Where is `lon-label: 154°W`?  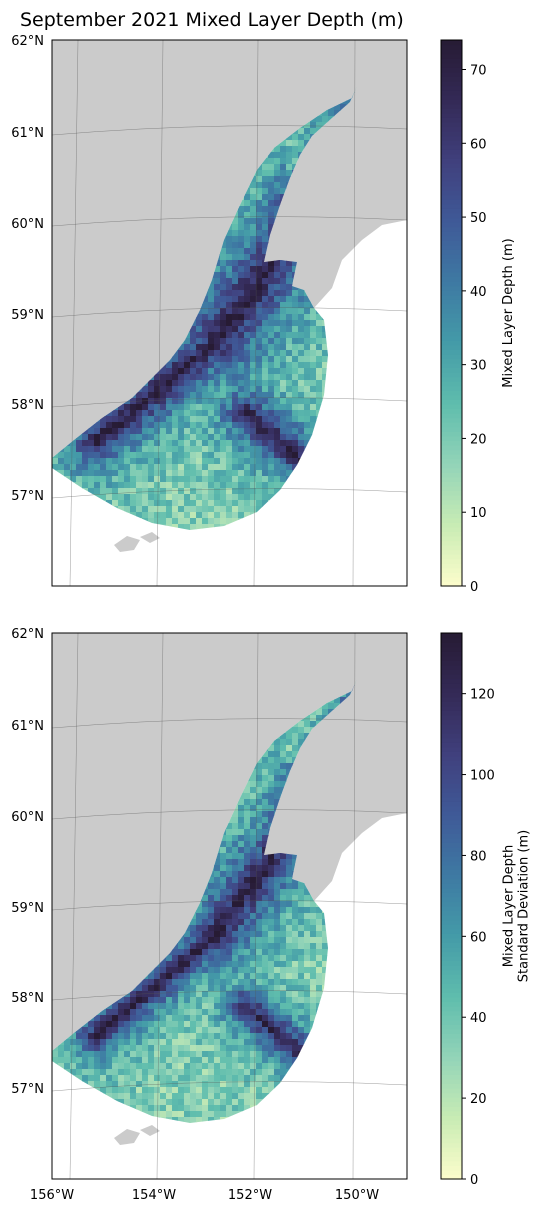 lon-label: 154°W is located at coordinates (154, 1195).